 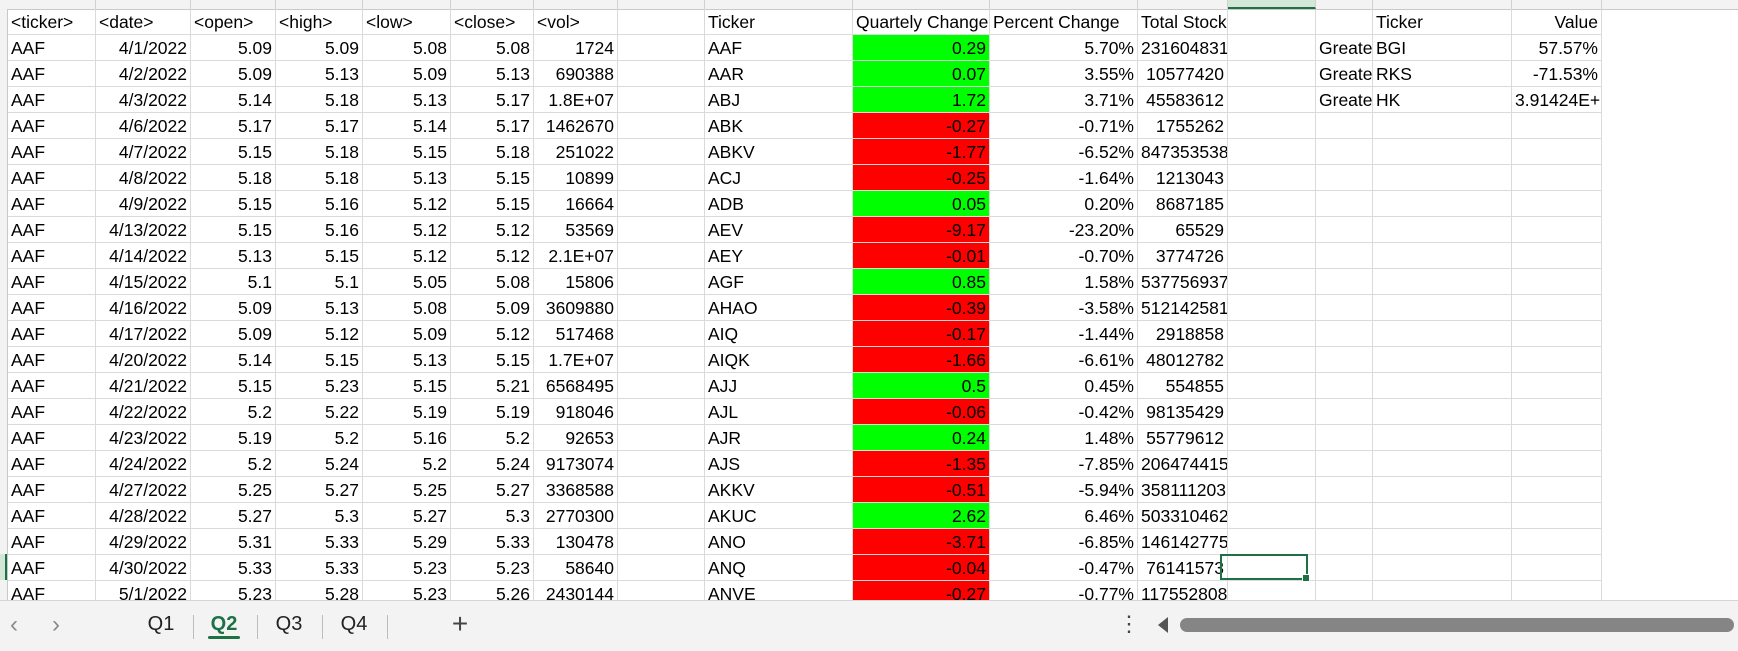 I want to click on summary-cell: 48012782, so click(x=1183, y=360).